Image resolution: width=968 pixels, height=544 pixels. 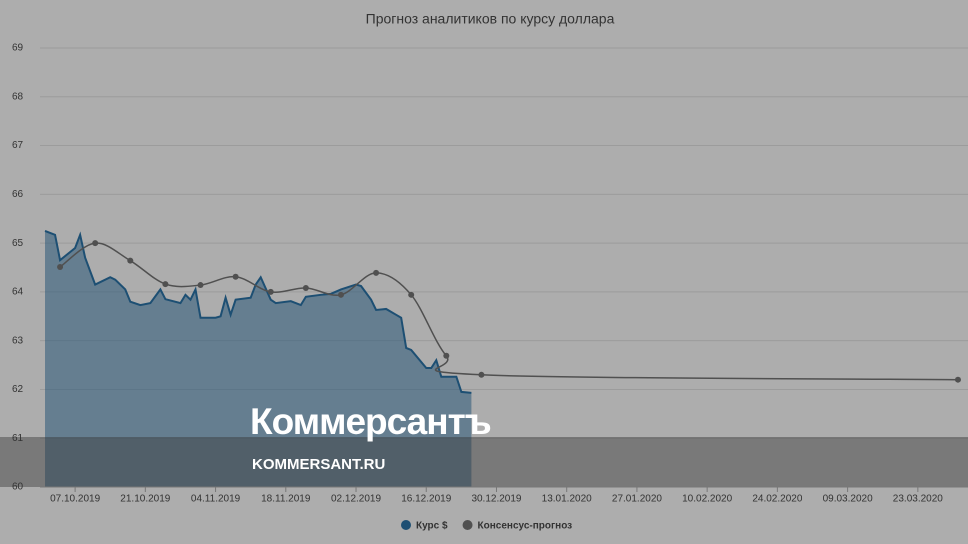 I want to click on x-tick-label: 21.10.2019, so click(x=145, y=499).